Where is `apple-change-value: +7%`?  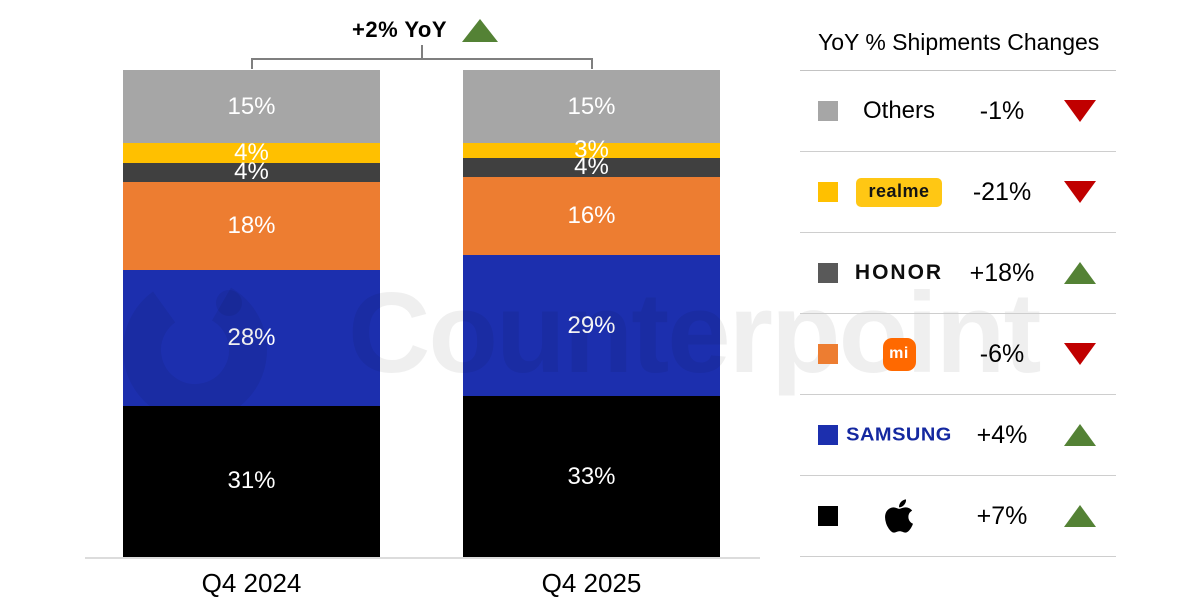 apple-change-value: +7% is located at coordinates (1002, 515).